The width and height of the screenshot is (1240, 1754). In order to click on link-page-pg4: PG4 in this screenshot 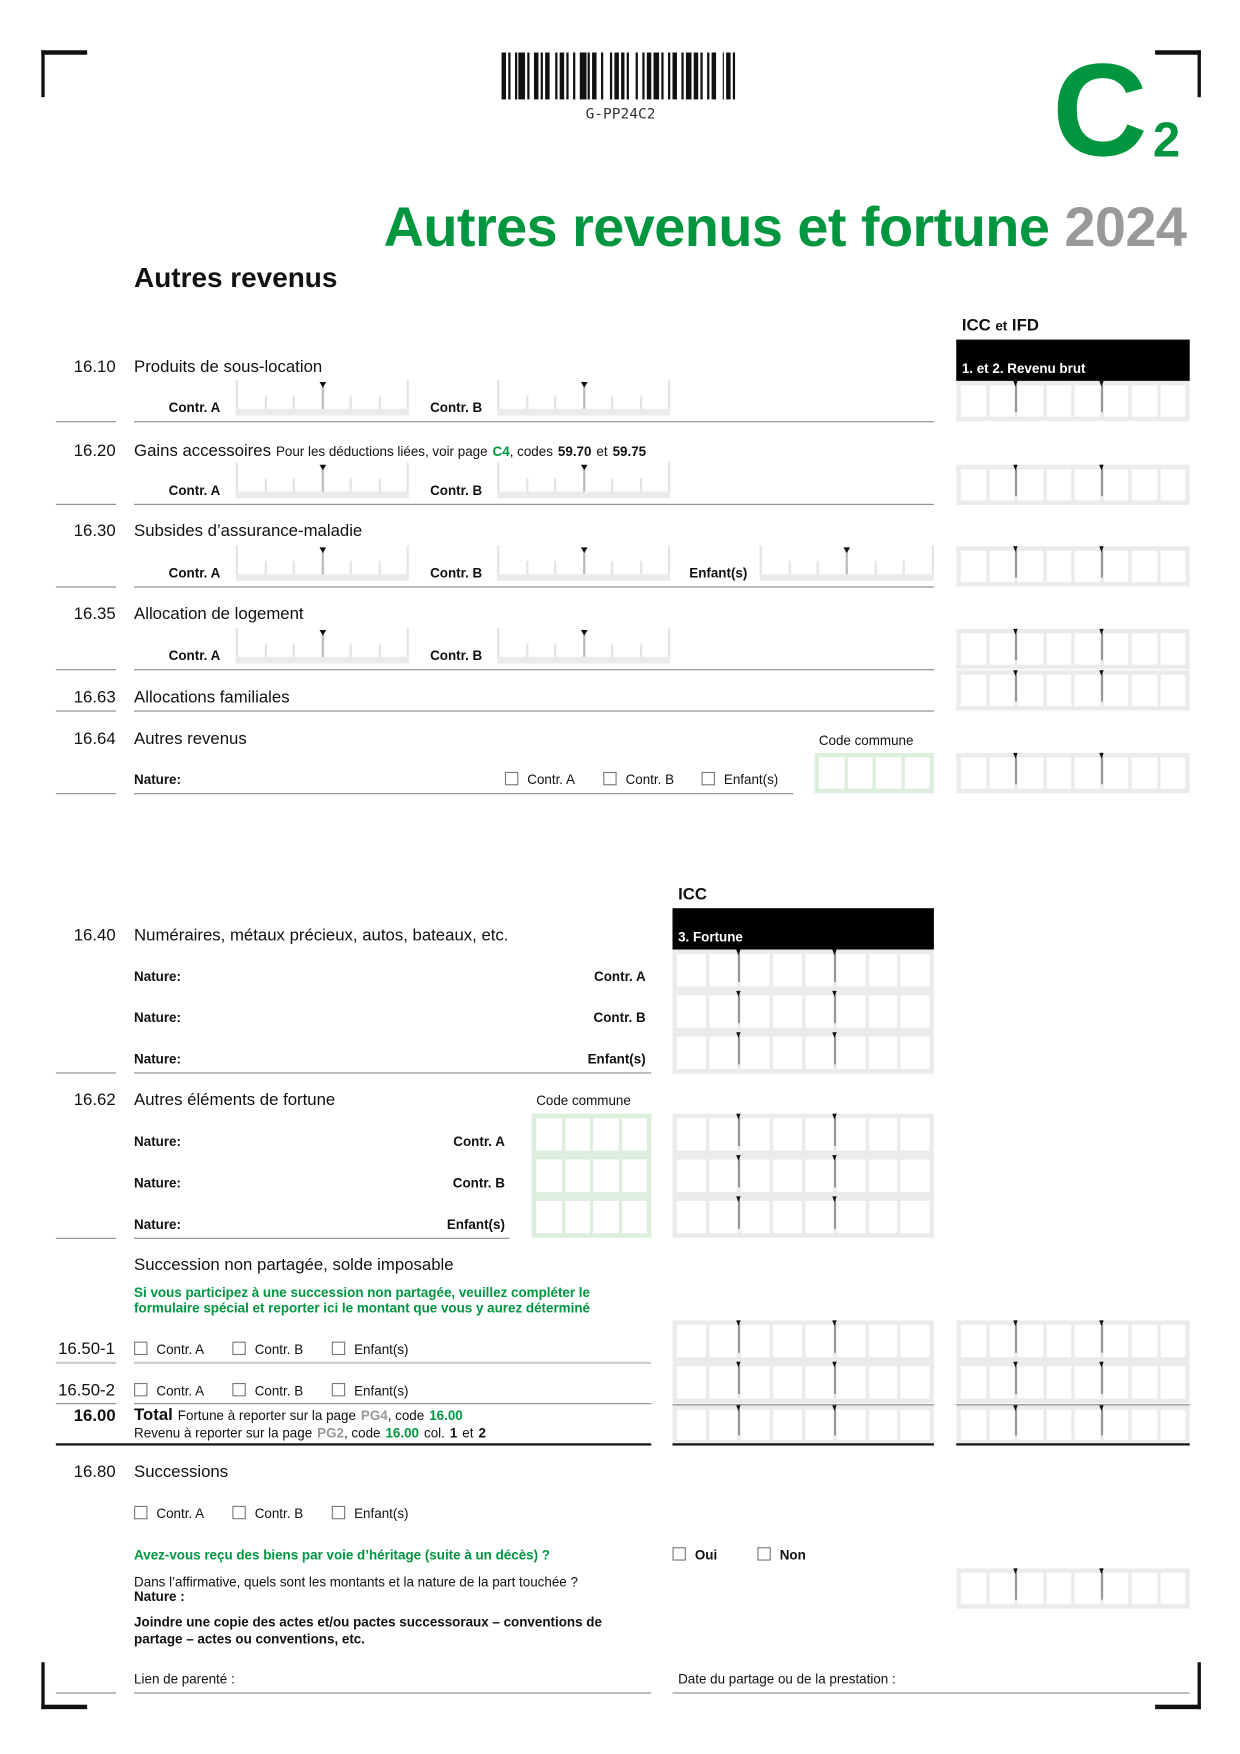, I will do `click(374, 1415)`.